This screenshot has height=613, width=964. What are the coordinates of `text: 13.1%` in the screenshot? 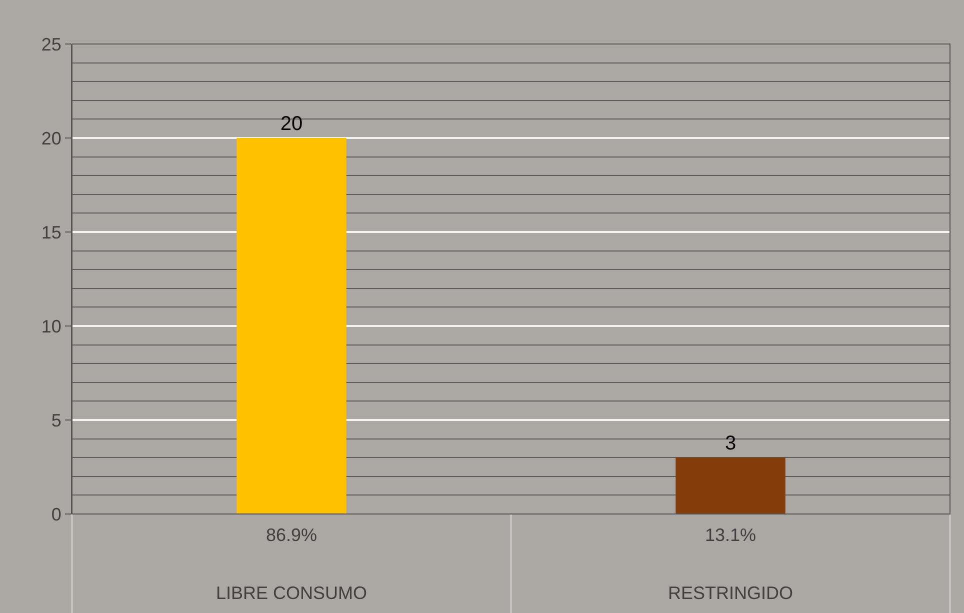 It's located at (730, 535).